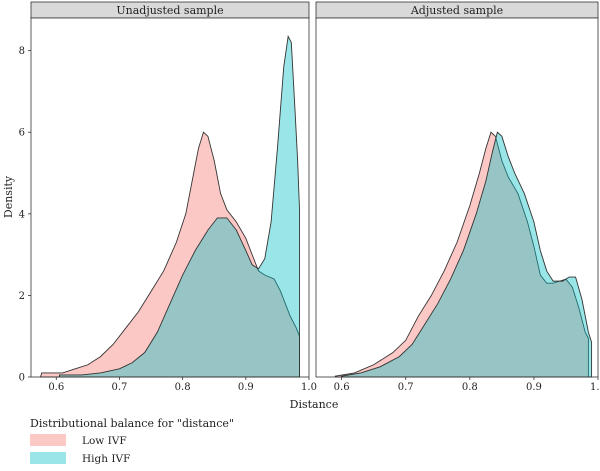 The image size is (600, 471). I want to click on legend-key-low-ivf, so click(48, 440).